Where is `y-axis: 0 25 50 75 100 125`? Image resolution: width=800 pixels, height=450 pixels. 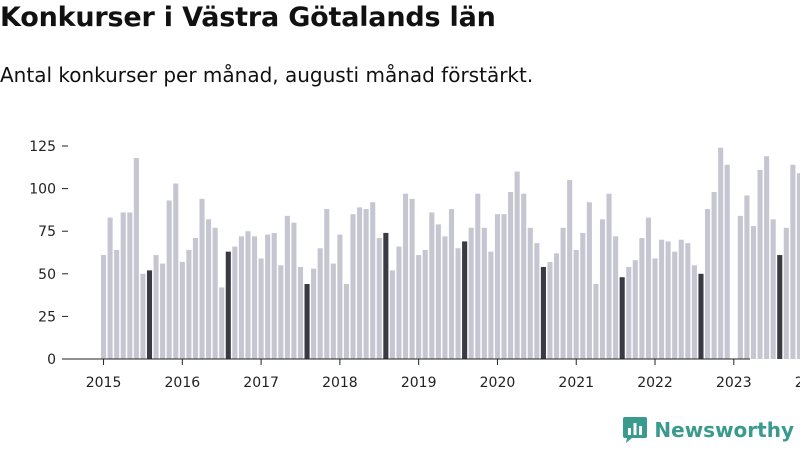 y-axis: 0 25 50 75 100 125 is located at coordinates (48, 253).